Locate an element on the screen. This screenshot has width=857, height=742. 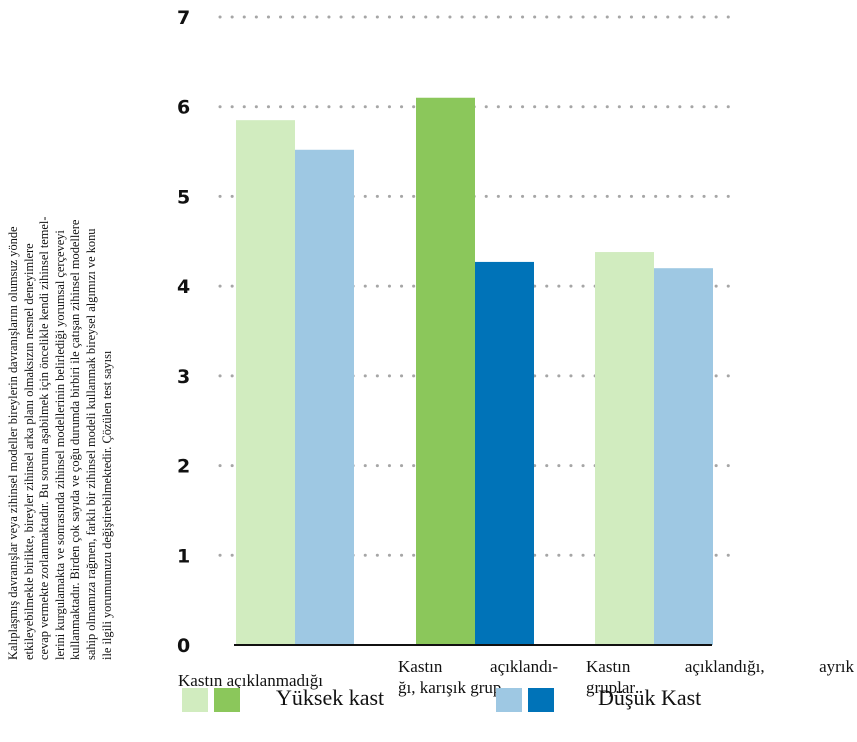
y-tick-label: 0 is located at coordinates (183, 646).